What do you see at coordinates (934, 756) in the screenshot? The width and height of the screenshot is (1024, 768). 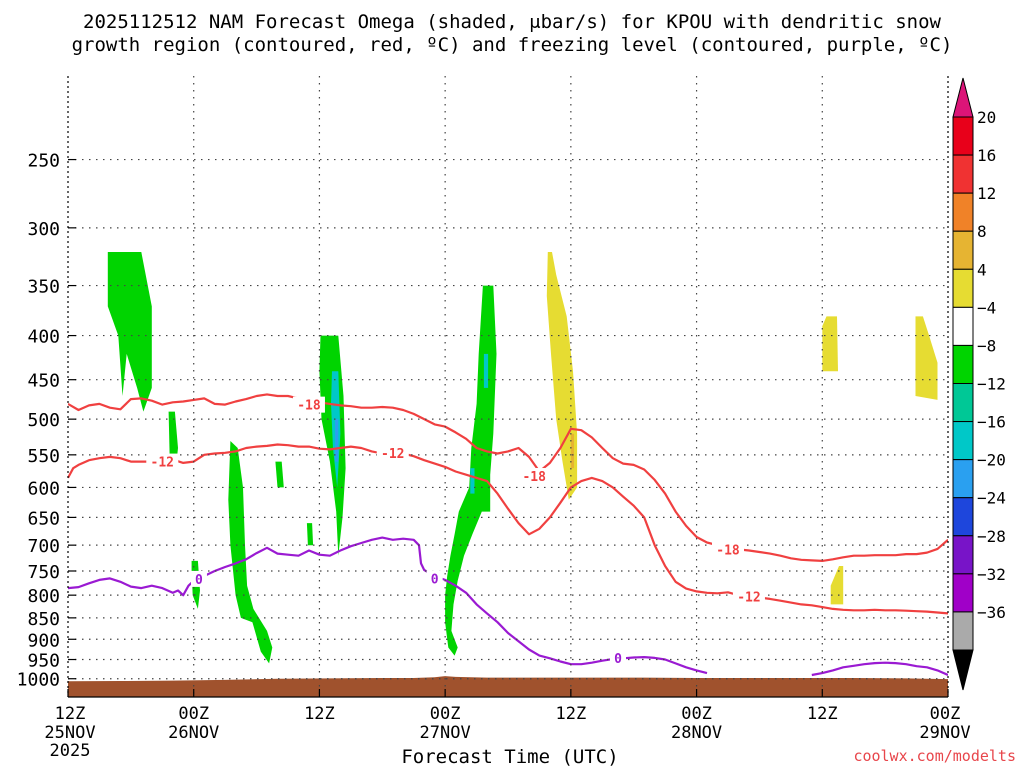 I see `credit-text: coolwx.com/modelts` at bounding box center [934, 756].